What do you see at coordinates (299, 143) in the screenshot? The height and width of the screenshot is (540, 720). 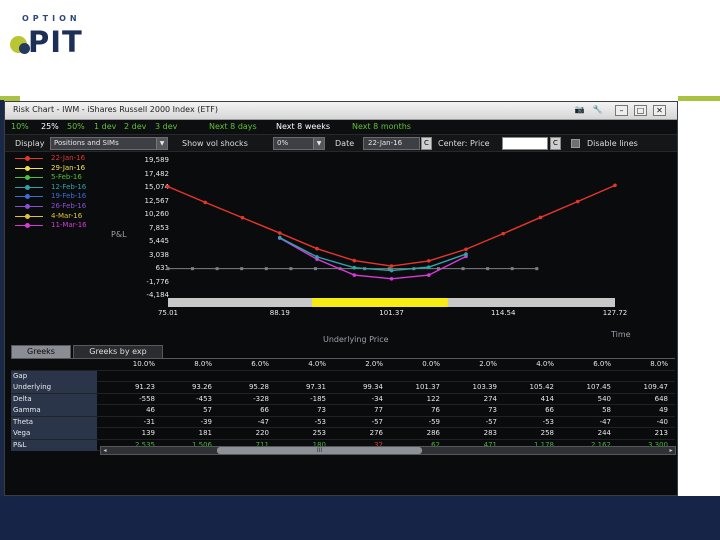 I see `vol-shocks-select: 0% ▼` at bounding box center [299, 143].